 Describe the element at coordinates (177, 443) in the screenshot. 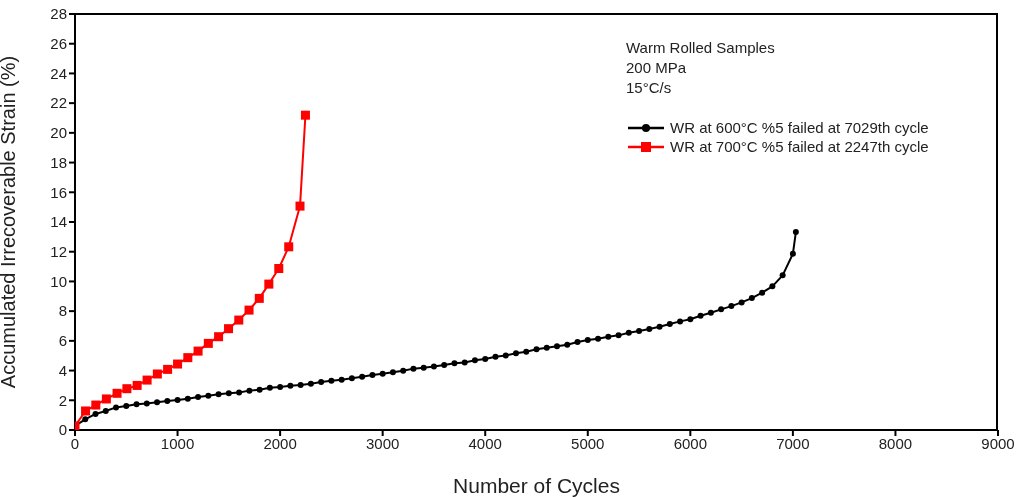

I see `x-tick-label: 1000` at that location.